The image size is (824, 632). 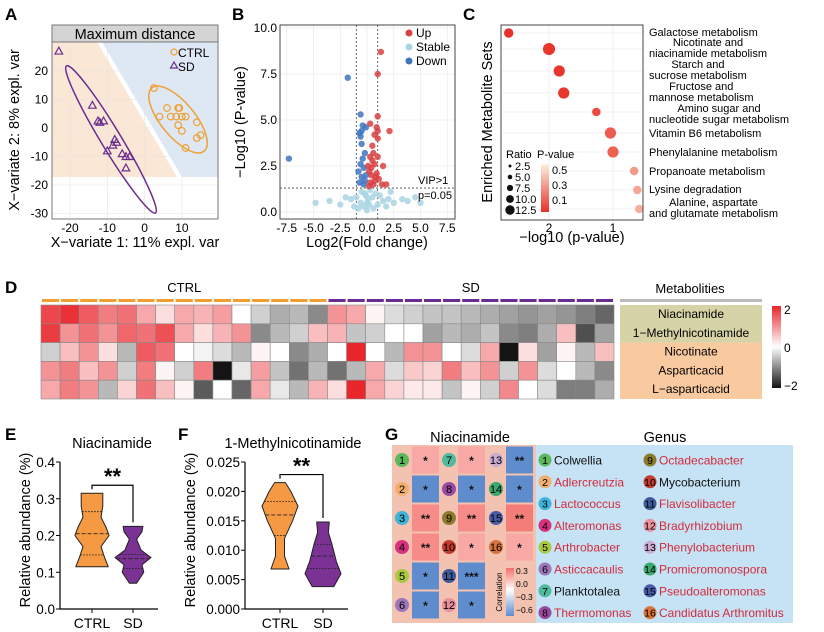 I want to click on x-tick-label: SD, so click(x=132, y=623).